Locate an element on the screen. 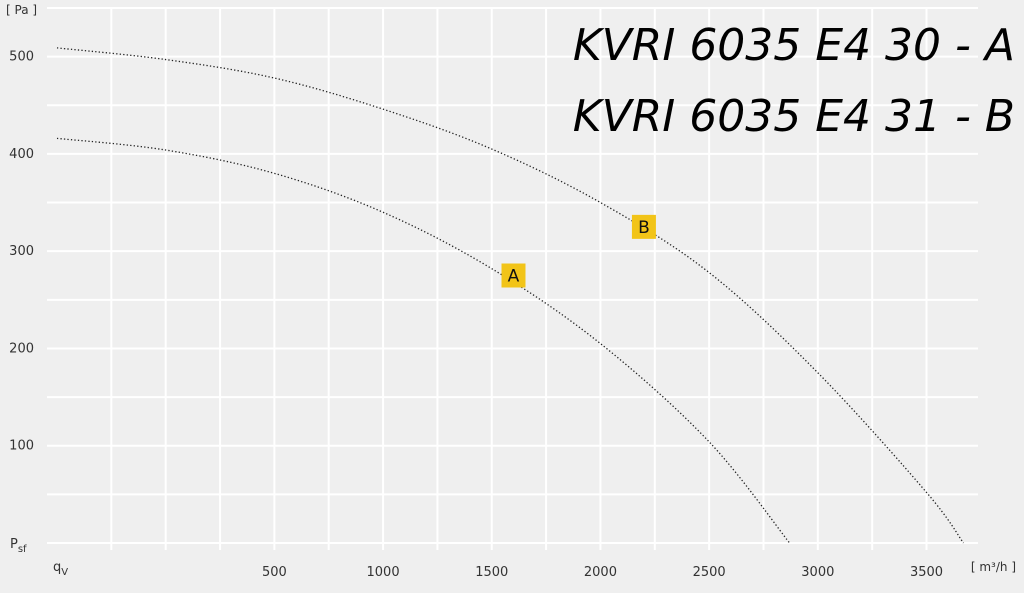  x-tick-label: 3500 is located at coordinates (926, 572).